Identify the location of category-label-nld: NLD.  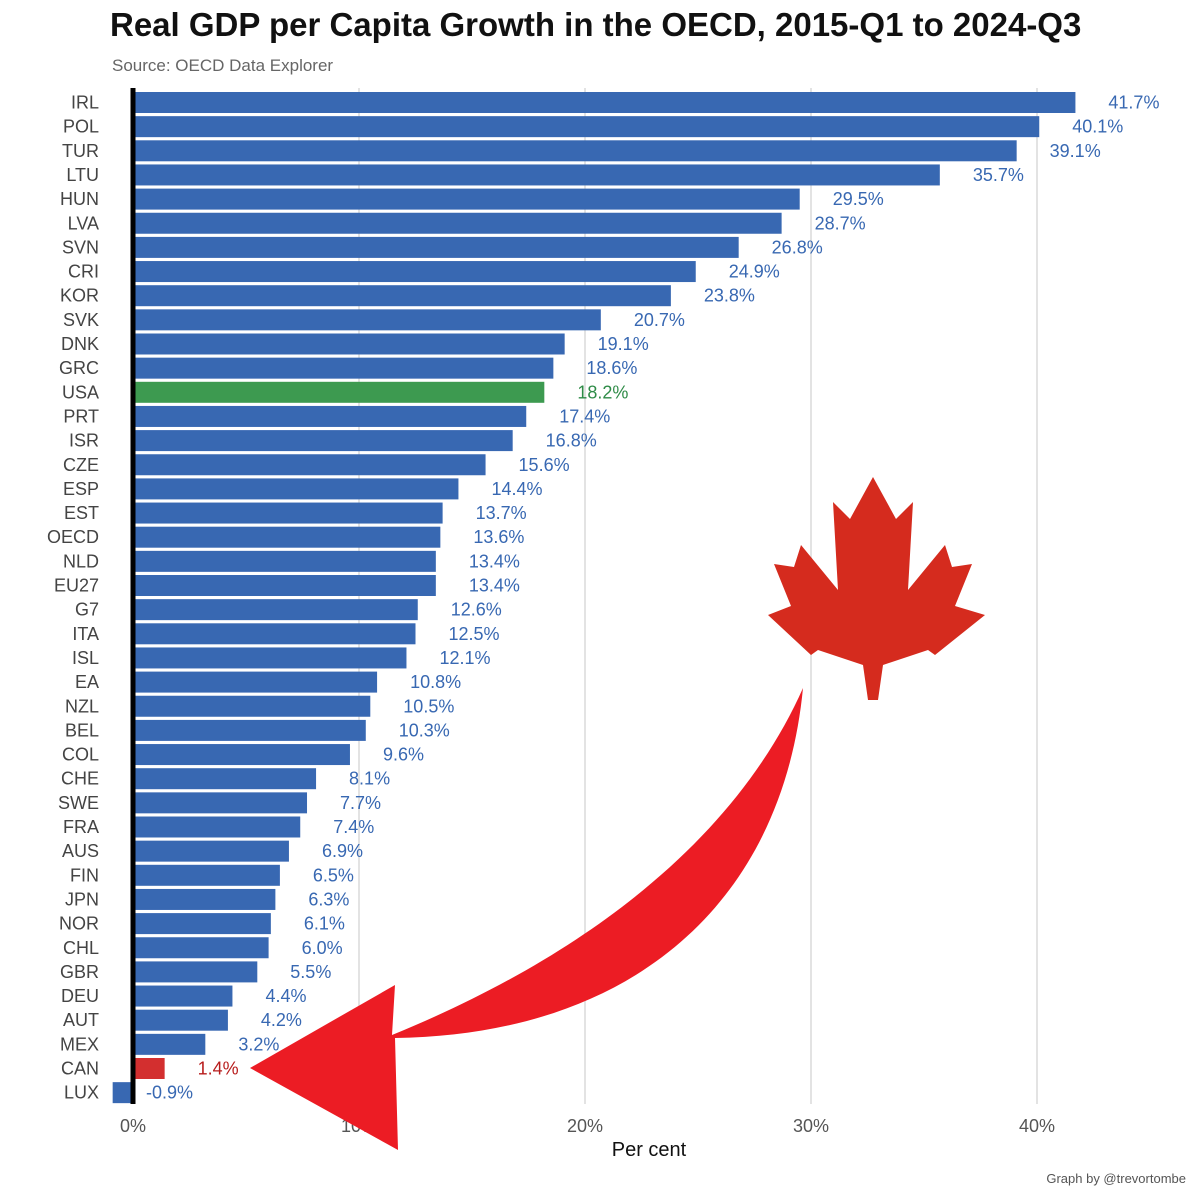
(81, 561).